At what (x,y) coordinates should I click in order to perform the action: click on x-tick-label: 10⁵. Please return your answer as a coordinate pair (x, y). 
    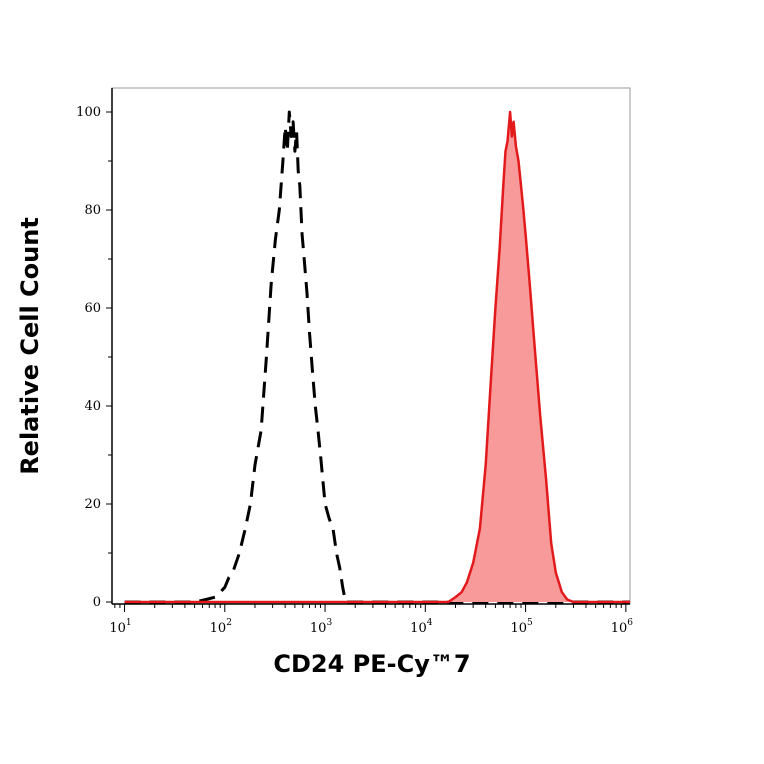
    Looking at the image, I should click on (521, 627).